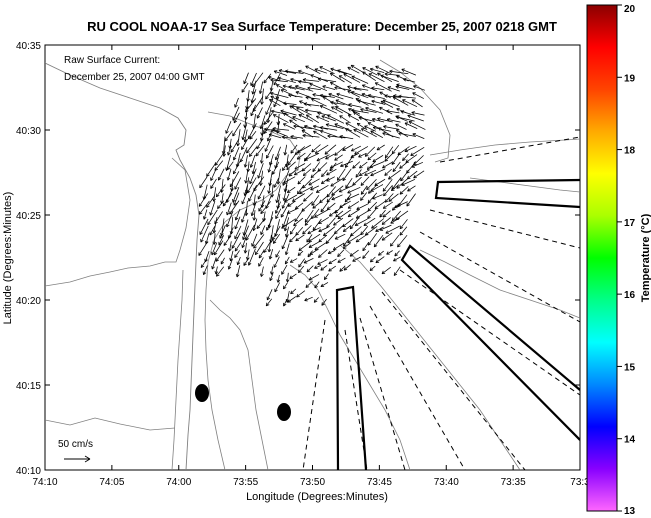 This screenshot has width=651, height=518. Describe the element at coordinates (630, 511) in the screenshot. I see `colorbar-tick-label: 13` at that location.